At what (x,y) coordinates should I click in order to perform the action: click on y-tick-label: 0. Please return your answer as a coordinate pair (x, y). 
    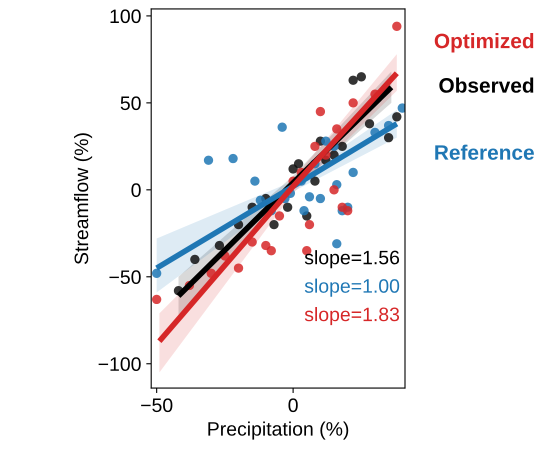
    Looking at the image, I should click on (136, 190).